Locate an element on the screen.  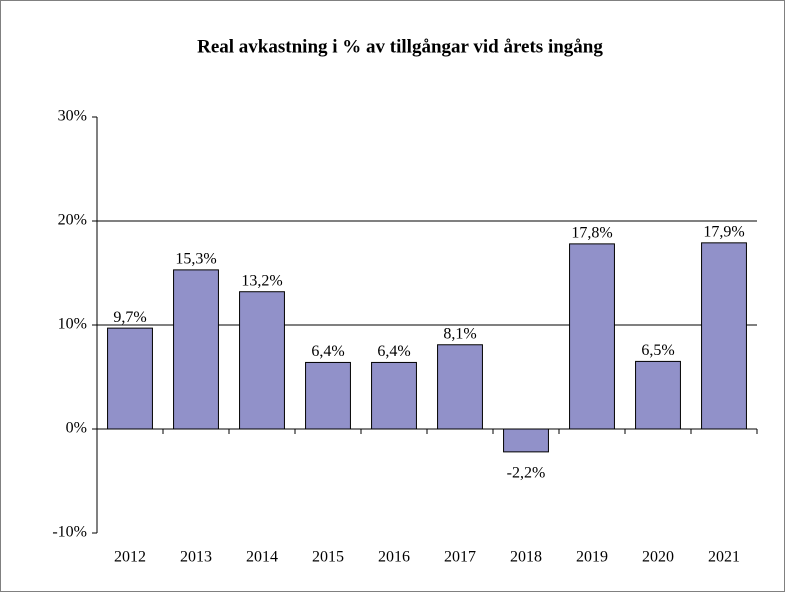
y-tick-label: 10% is located at coordinates (72, 324).